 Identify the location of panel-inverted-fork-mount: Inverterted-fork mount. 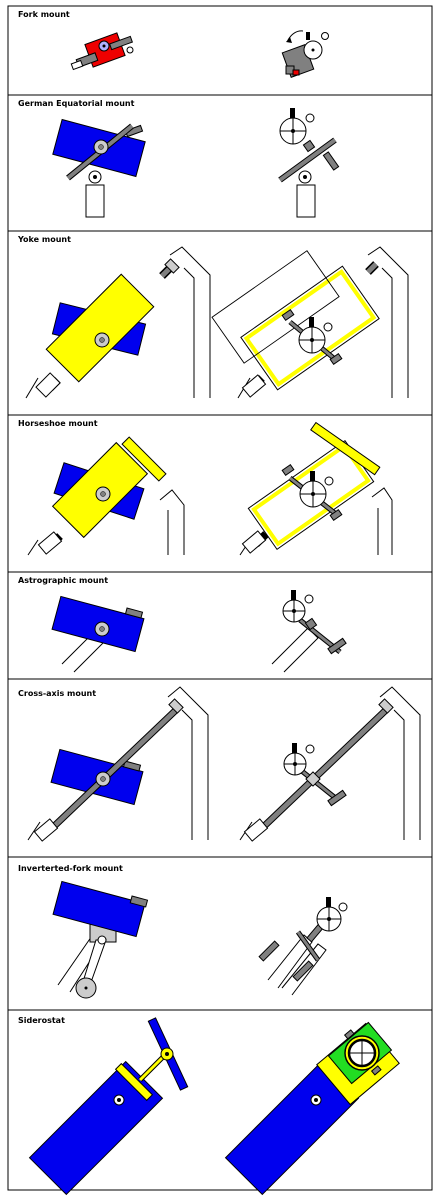
(220, 933).